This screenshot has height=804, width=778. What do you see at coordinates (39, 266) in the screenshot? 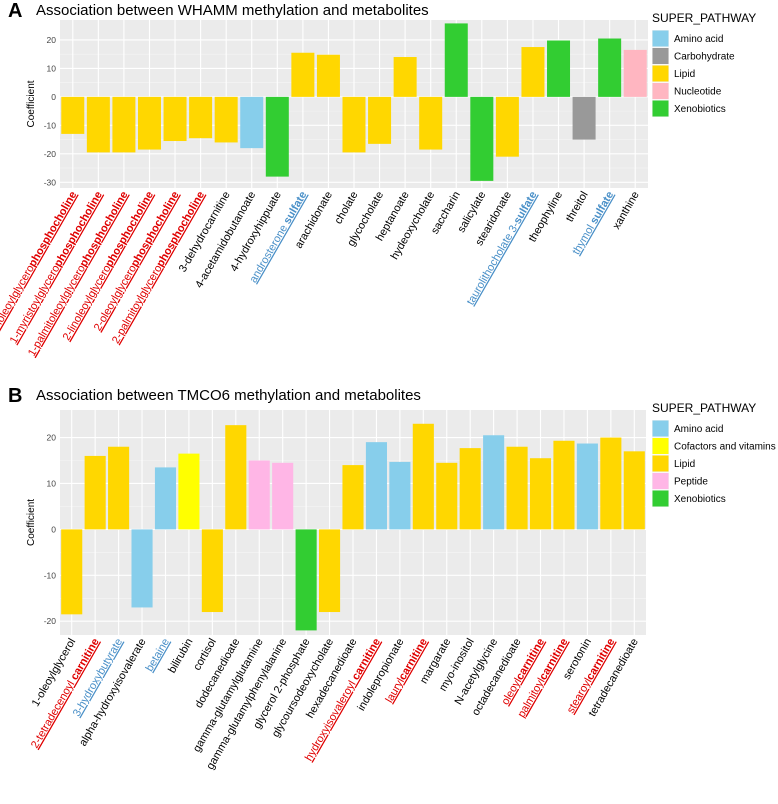
I see `x-tick-label-1-linoleoylglycerophosphocholine: 1-linoleoylglycerophosphocholine` at bounding box center [39, 266].